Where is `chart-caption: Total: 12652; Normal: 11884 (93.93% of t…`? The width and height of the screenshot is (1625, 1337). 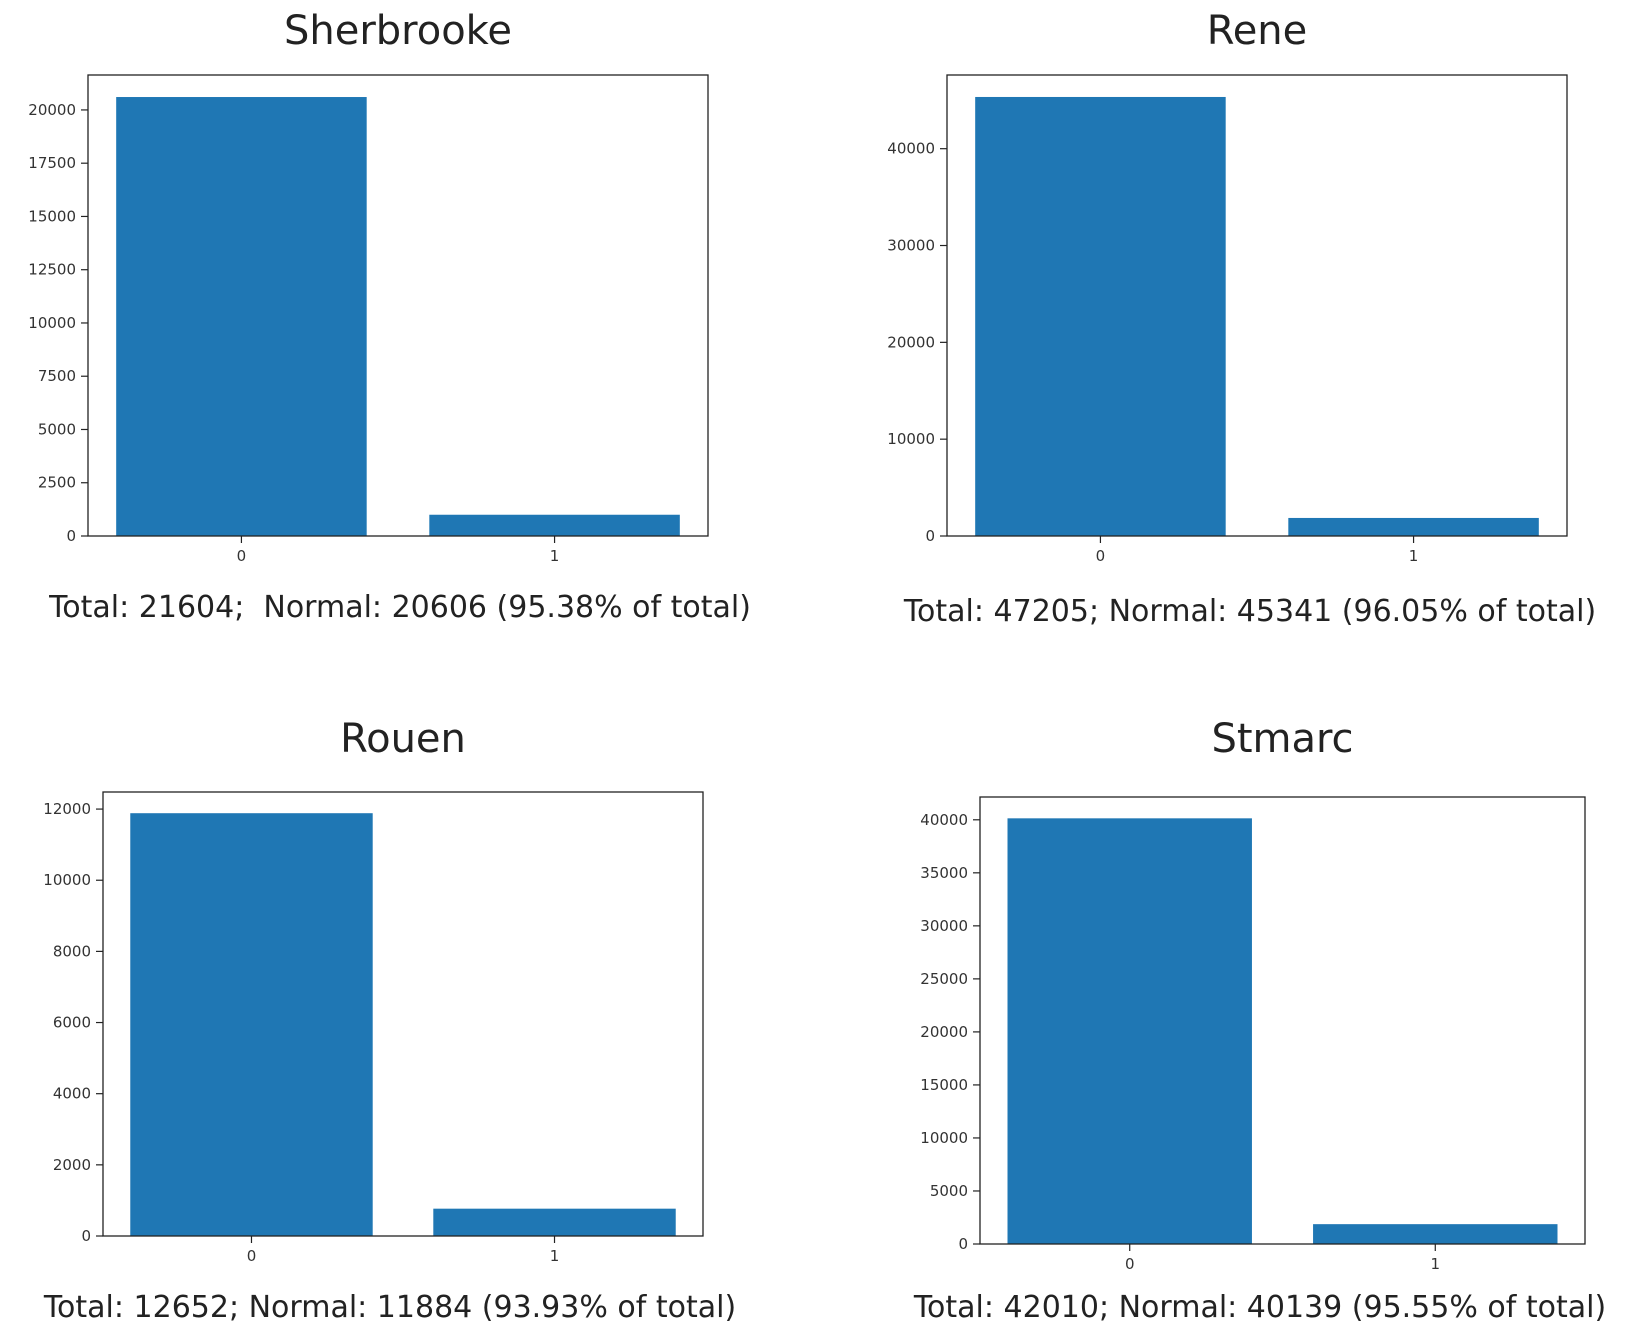 chart-caption: Total: 12652; Normal: 11884 (93.93% of t… is located at coordinates (390, 1307).